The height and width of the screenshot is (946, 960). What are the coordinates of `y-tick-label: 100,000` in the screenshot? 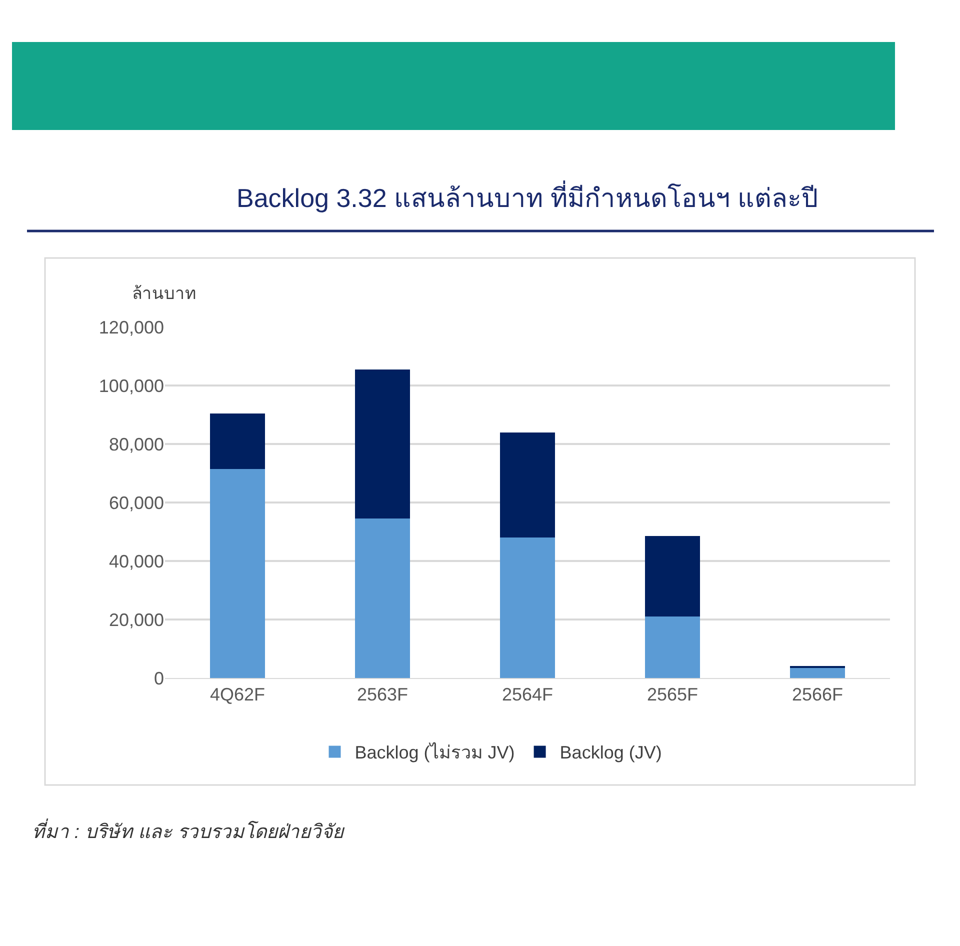 It's located at (131, 386).